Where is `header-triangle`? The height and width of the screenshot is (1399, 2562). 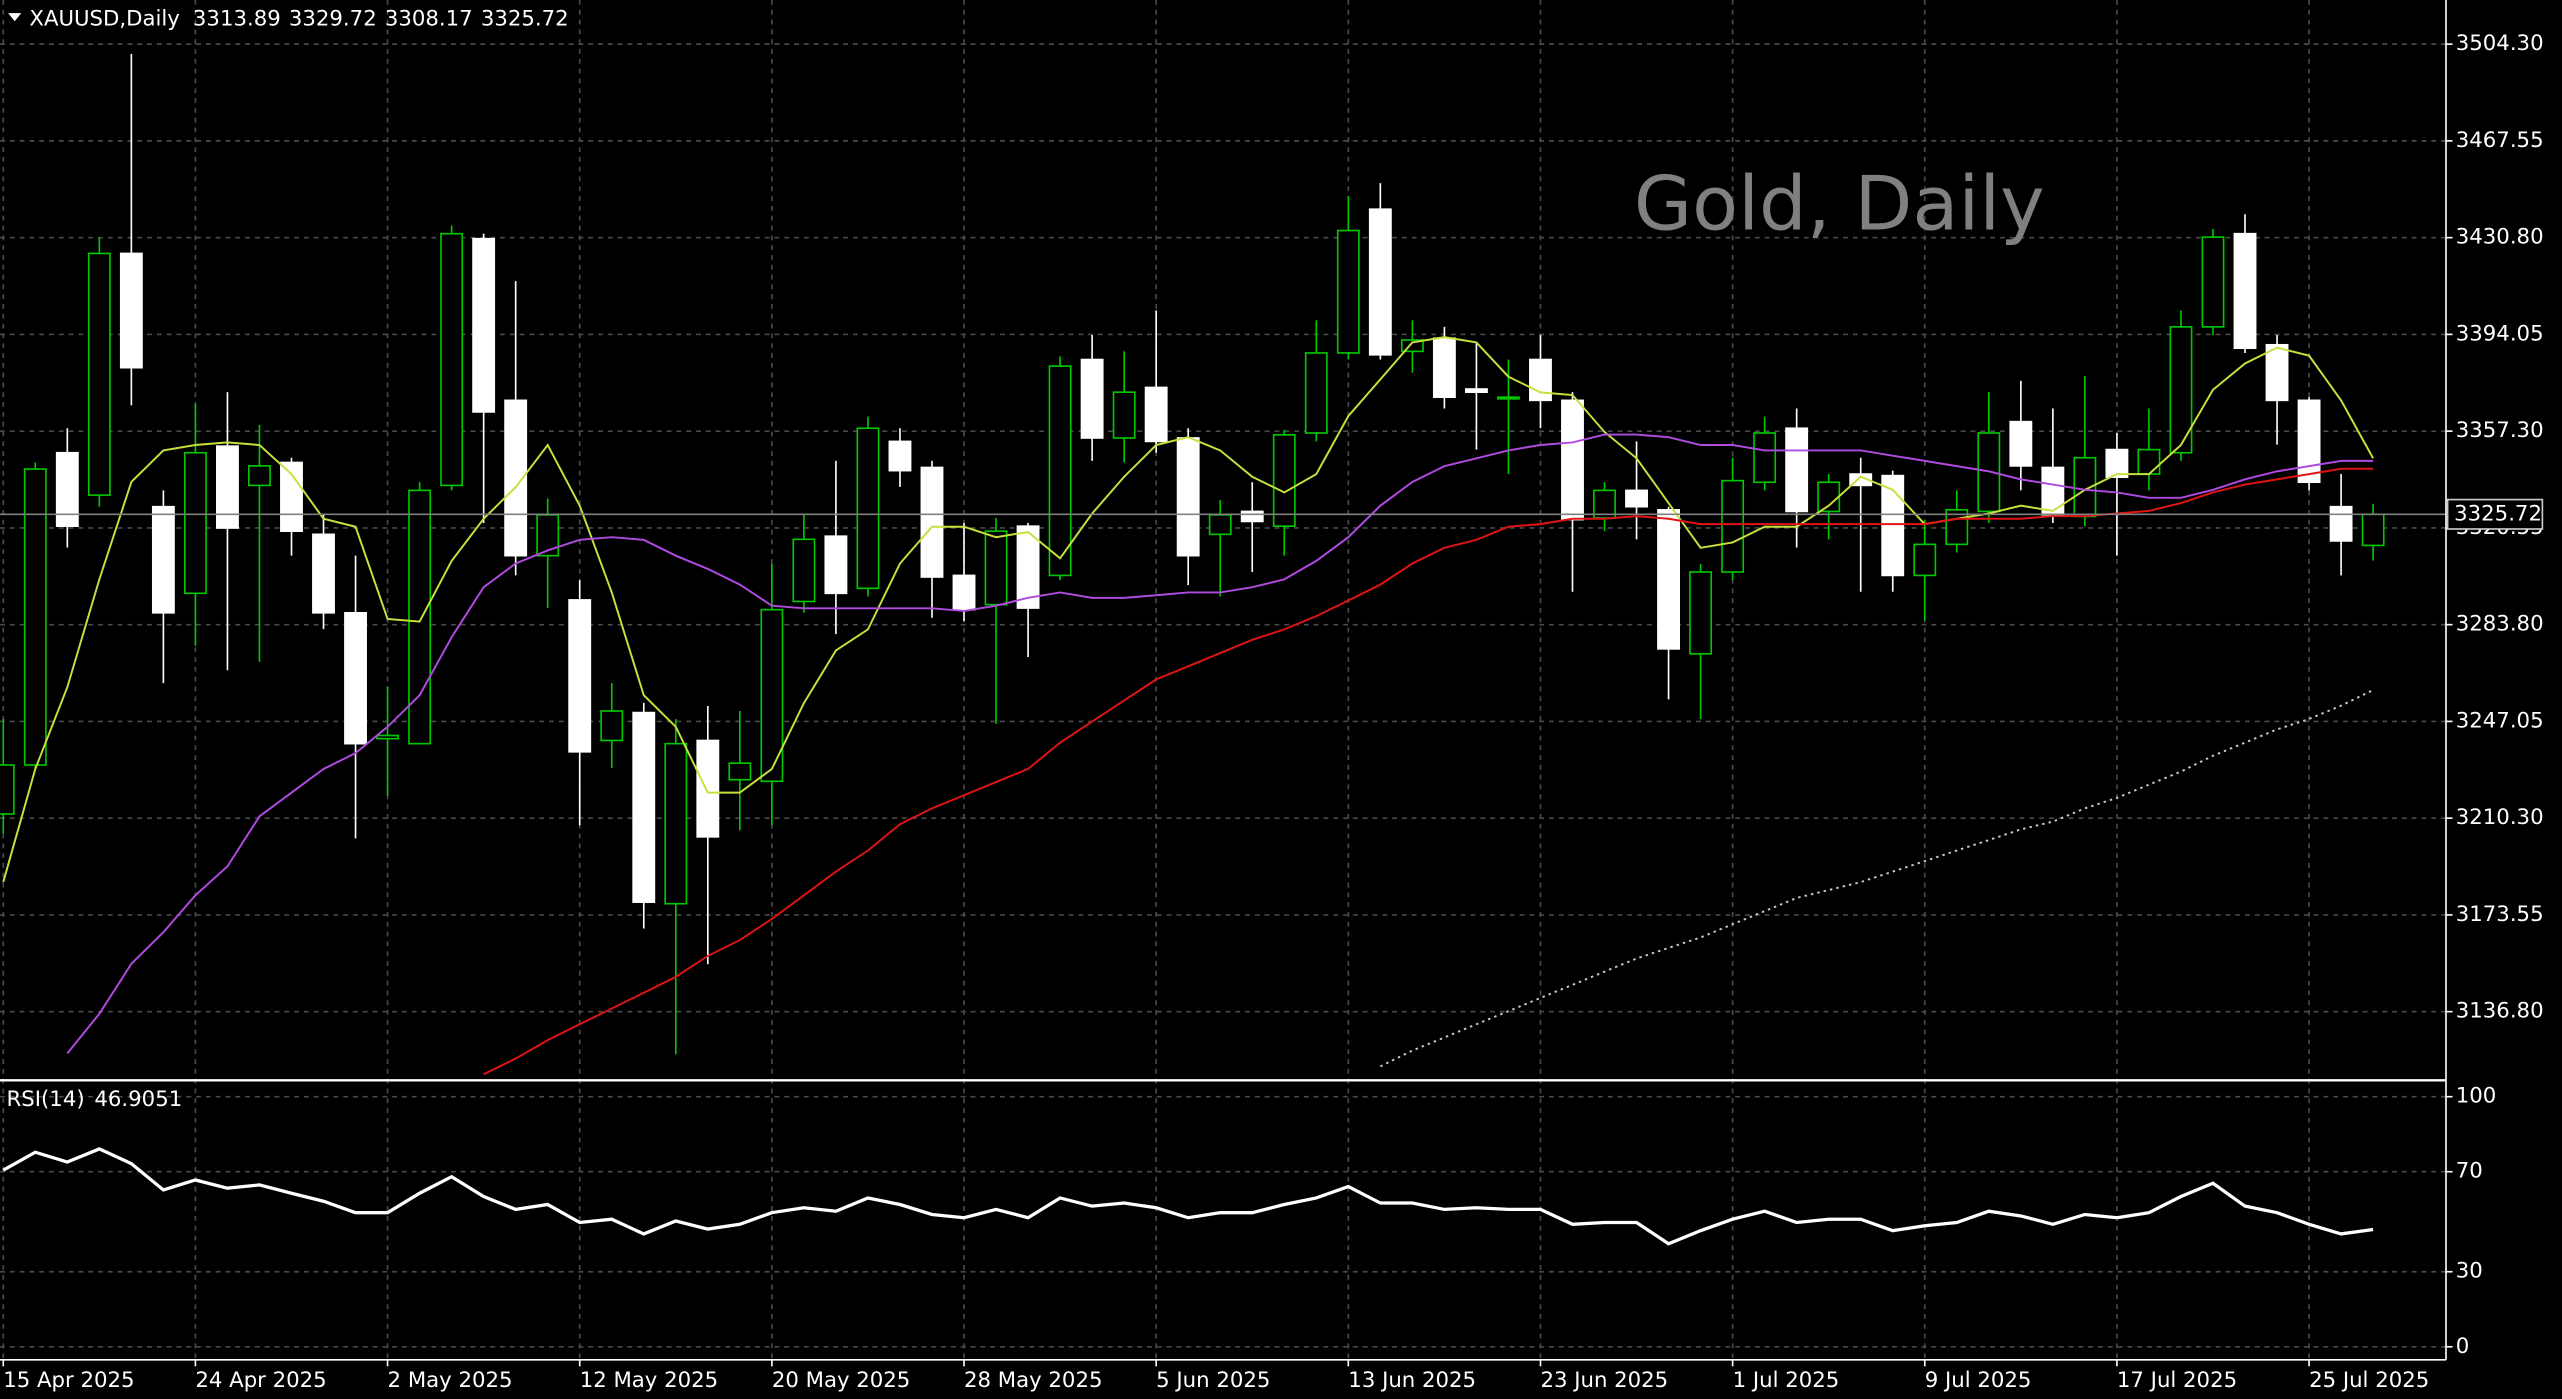
header-triangle is located at coordinates (15, 17).